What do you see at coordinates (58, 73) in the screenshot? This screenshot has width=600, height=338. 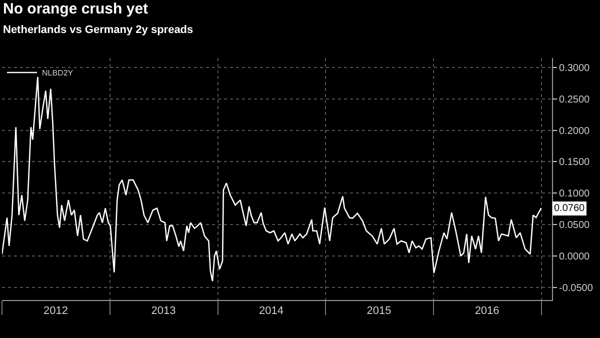 I see `legend-label: NLBD2Y` at bounding box center [58, 73].